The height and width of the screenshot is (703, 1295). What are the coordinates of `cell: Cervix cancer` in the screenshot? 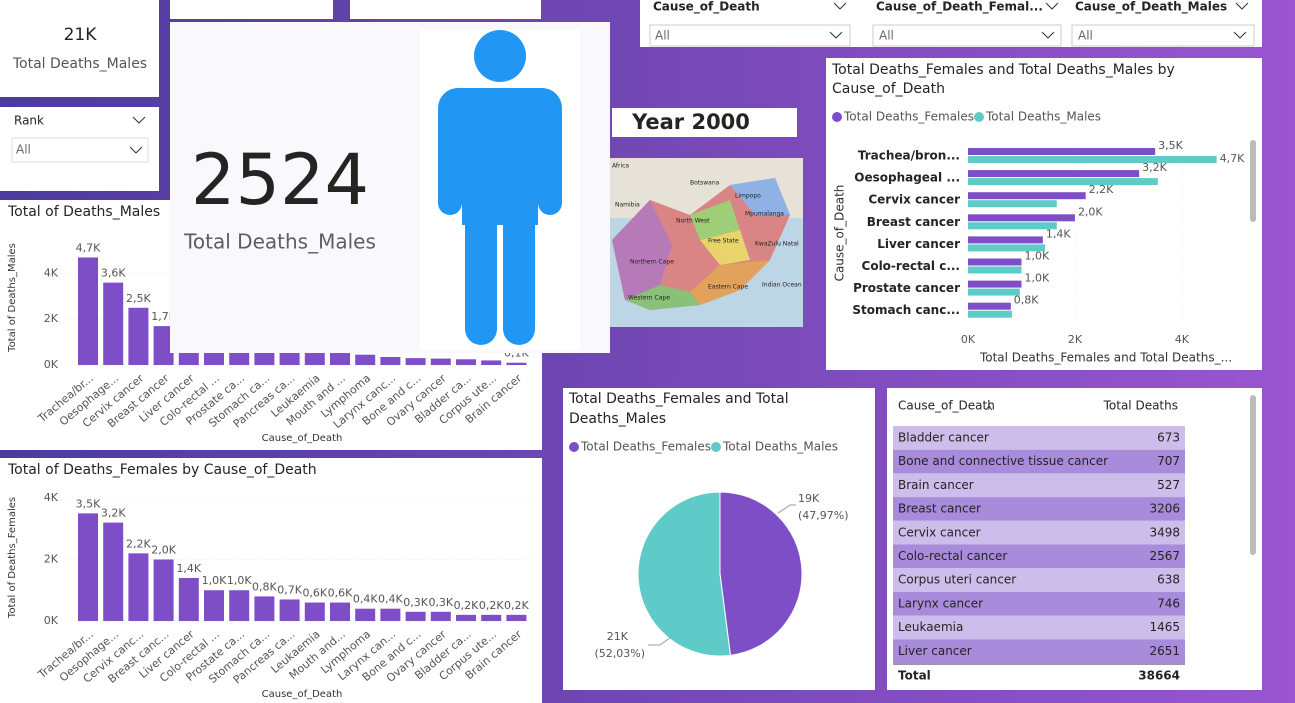 It's located at (939, 532).